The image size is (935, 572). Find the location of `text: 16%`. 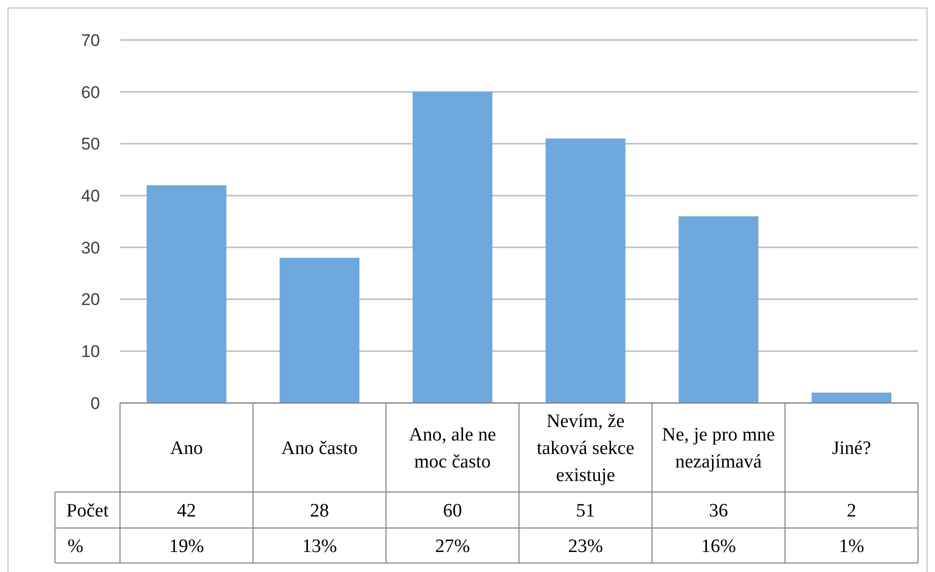

text: 16% is located at coordinates (718, 547).